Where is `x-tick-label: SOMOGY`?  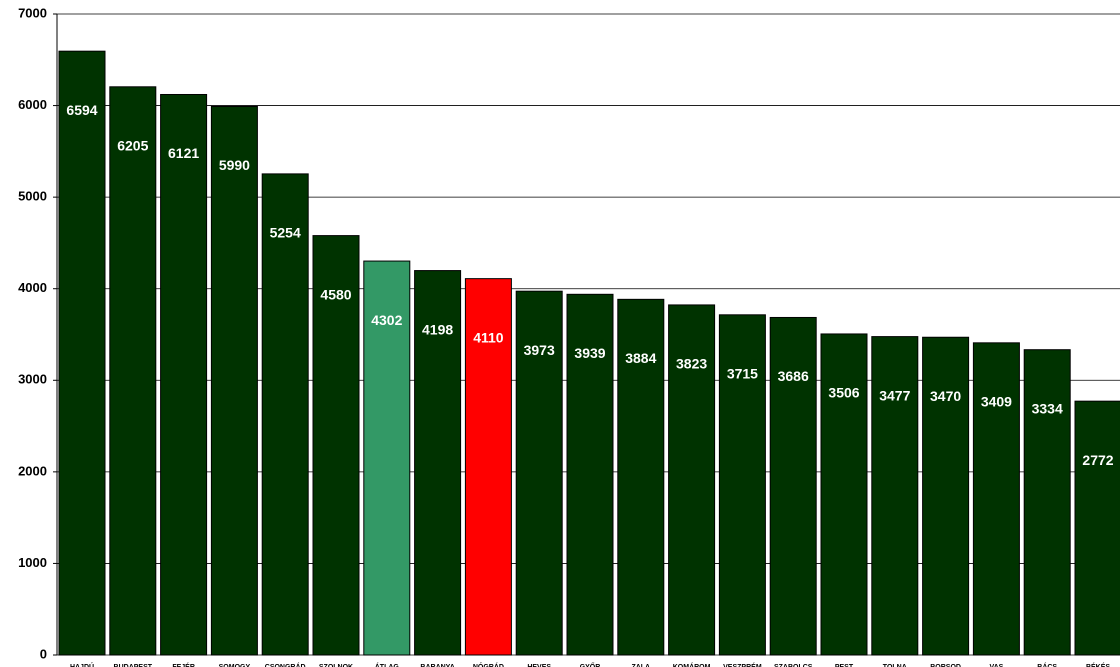 x-tick-label: SOMOGY is located at coordinates (235, 665).